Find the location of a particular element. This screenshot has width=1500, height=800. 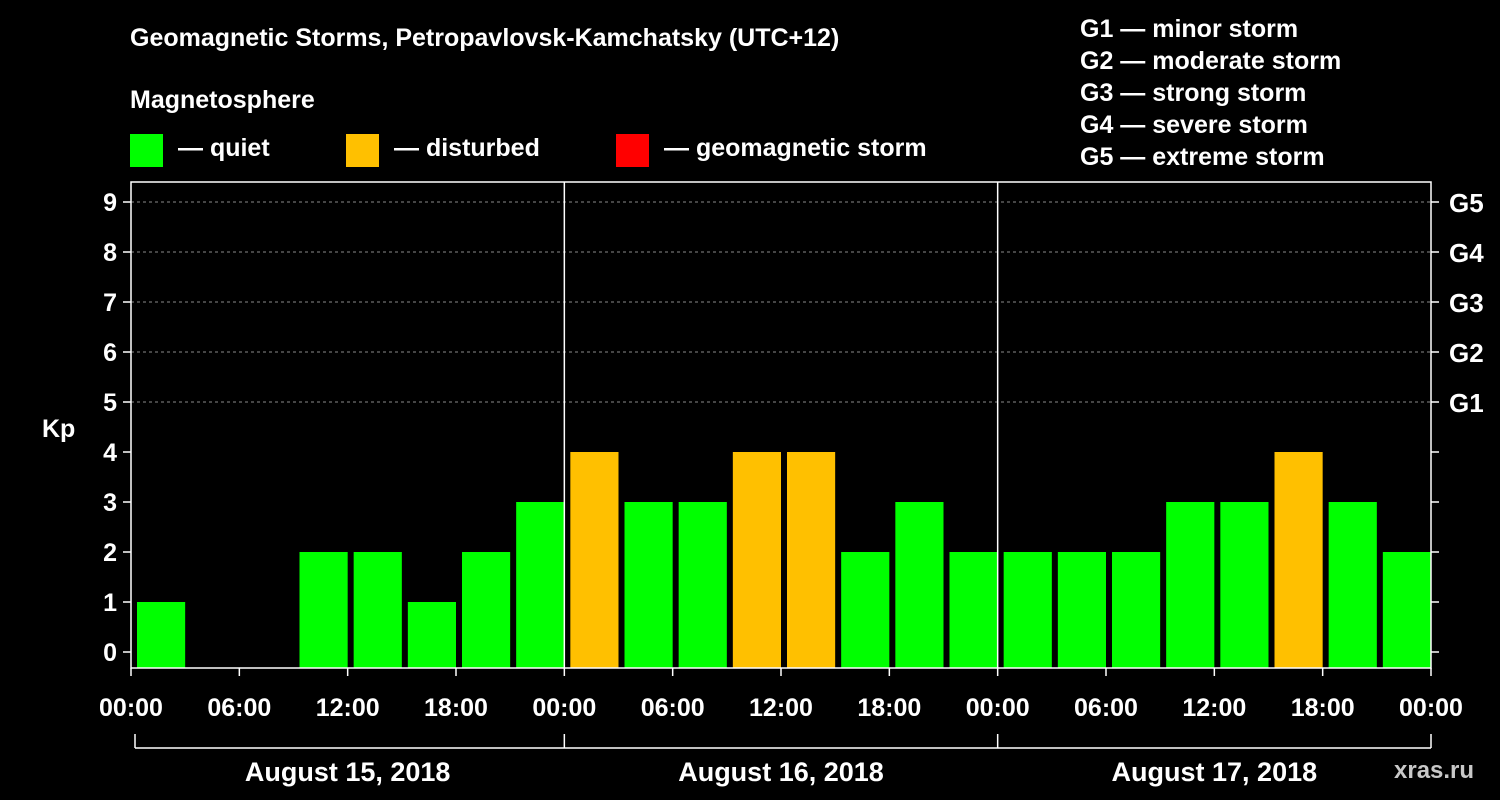

y-tick-label: 1 is located at coordinates (110, 603).